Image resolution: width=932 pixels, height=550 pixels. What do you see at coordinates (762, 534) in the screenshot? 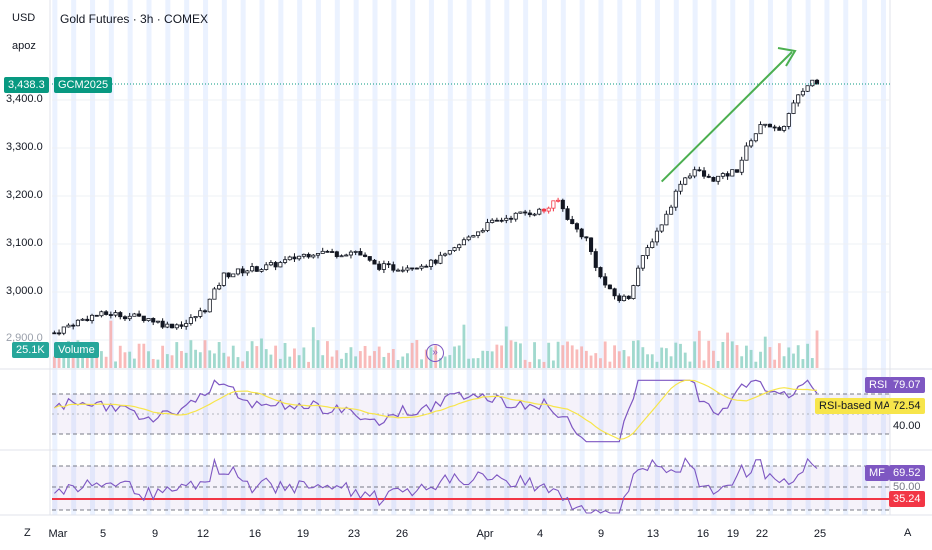
I see `x-tick-label: 22` at bounding box center [762, 534].